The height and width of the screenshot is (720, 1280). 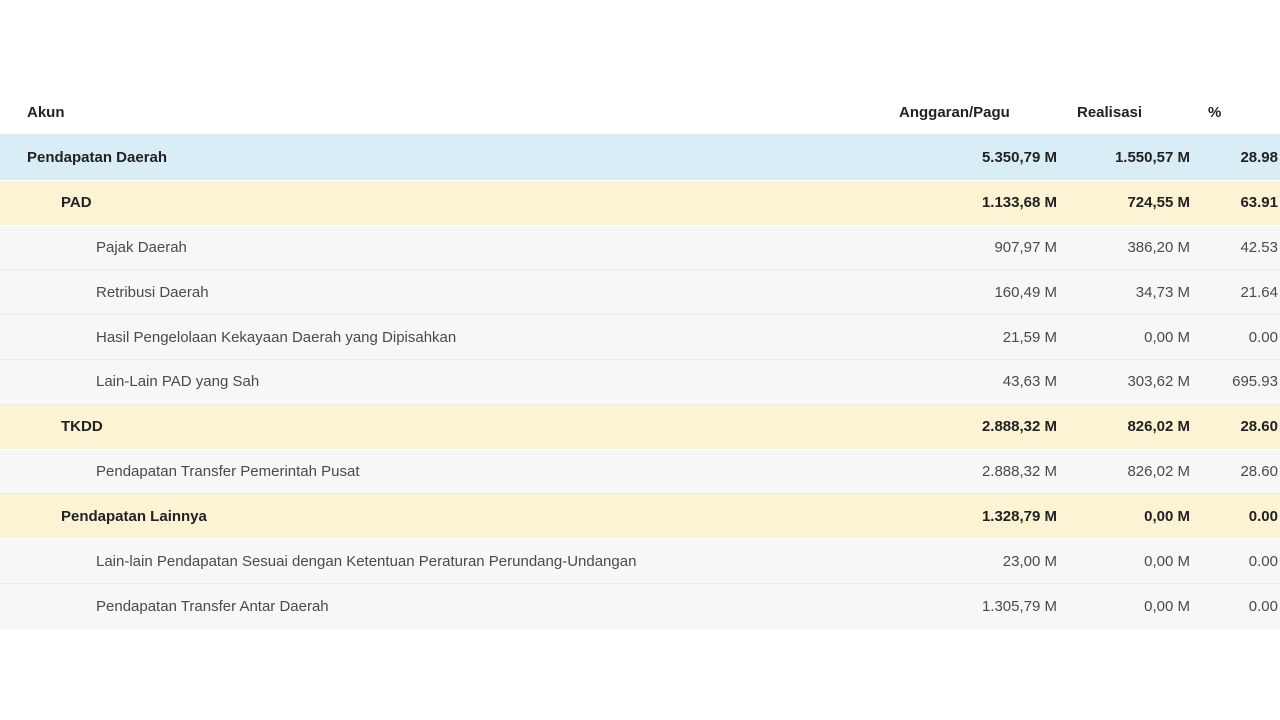 What do you see at coordinates (1215, 112) in the screenshot?
I see `header-persen: %` at bounding box center [1215, 112].